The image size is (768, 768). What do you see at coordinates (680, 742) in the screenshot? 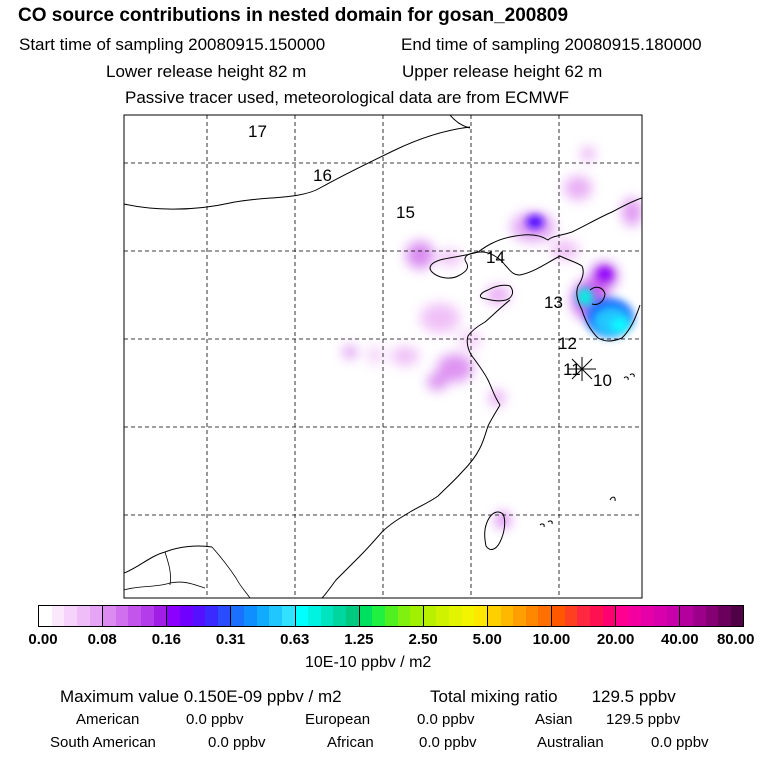
I see `region-value-australian: 0.0 ppbv` at bounding box center [680, 742].